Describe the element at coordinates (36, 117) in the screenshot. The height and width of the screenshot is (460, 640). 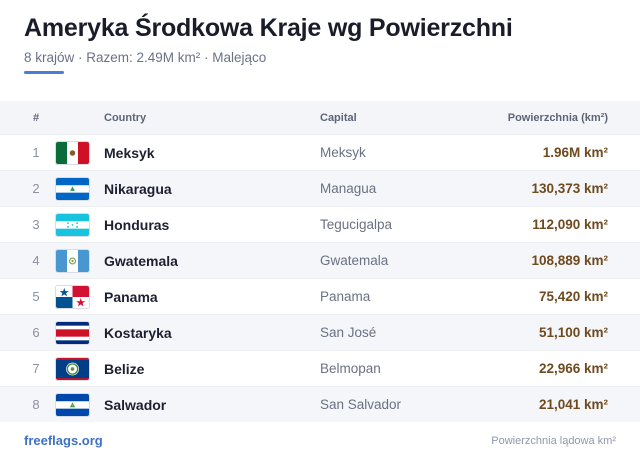
I see `header-rank: #` at that location.